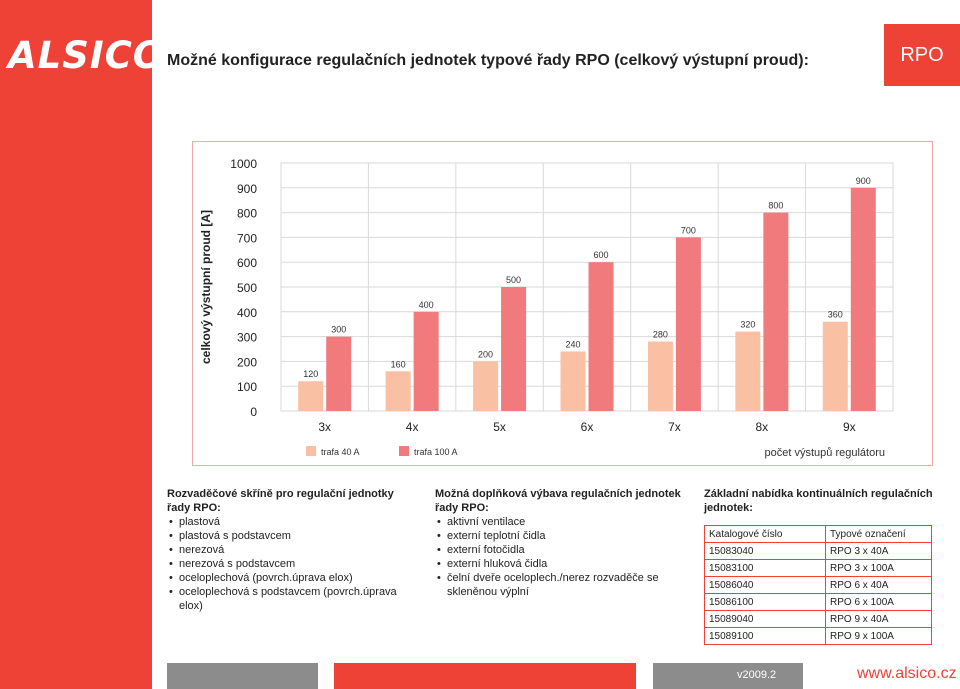 This screenshot has width=960, height=689. I want to click on bar-value-label: 120, so click(310, 374).